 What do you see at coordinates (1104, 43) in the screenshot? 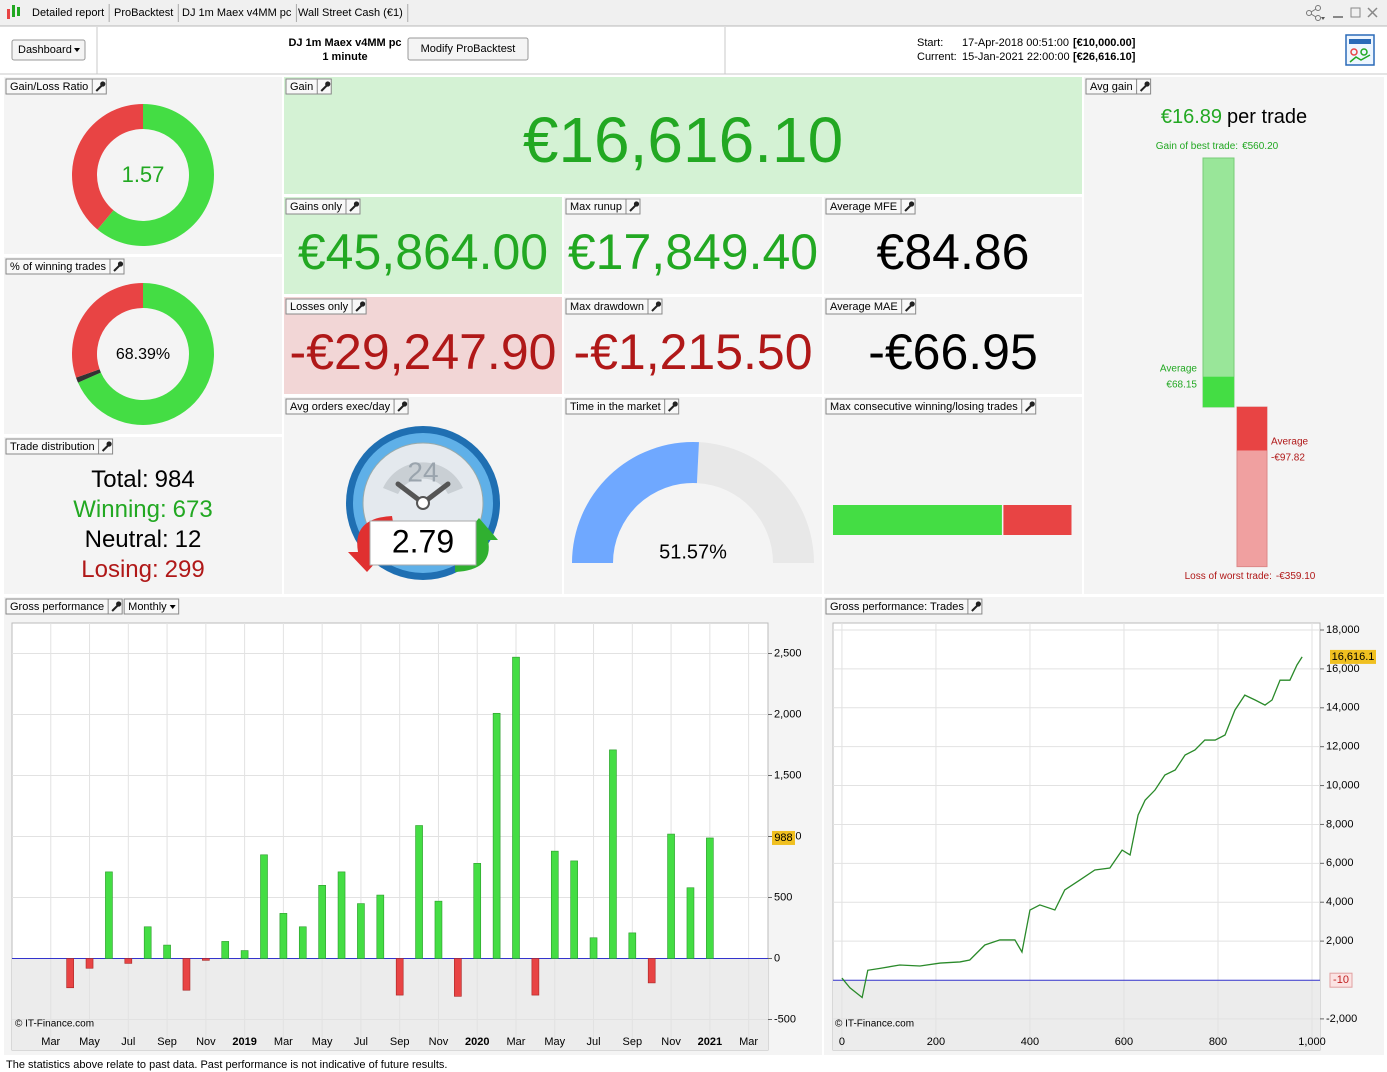
I see `start-capital: [€10,000.00]` at bounding box center [1104, 43].